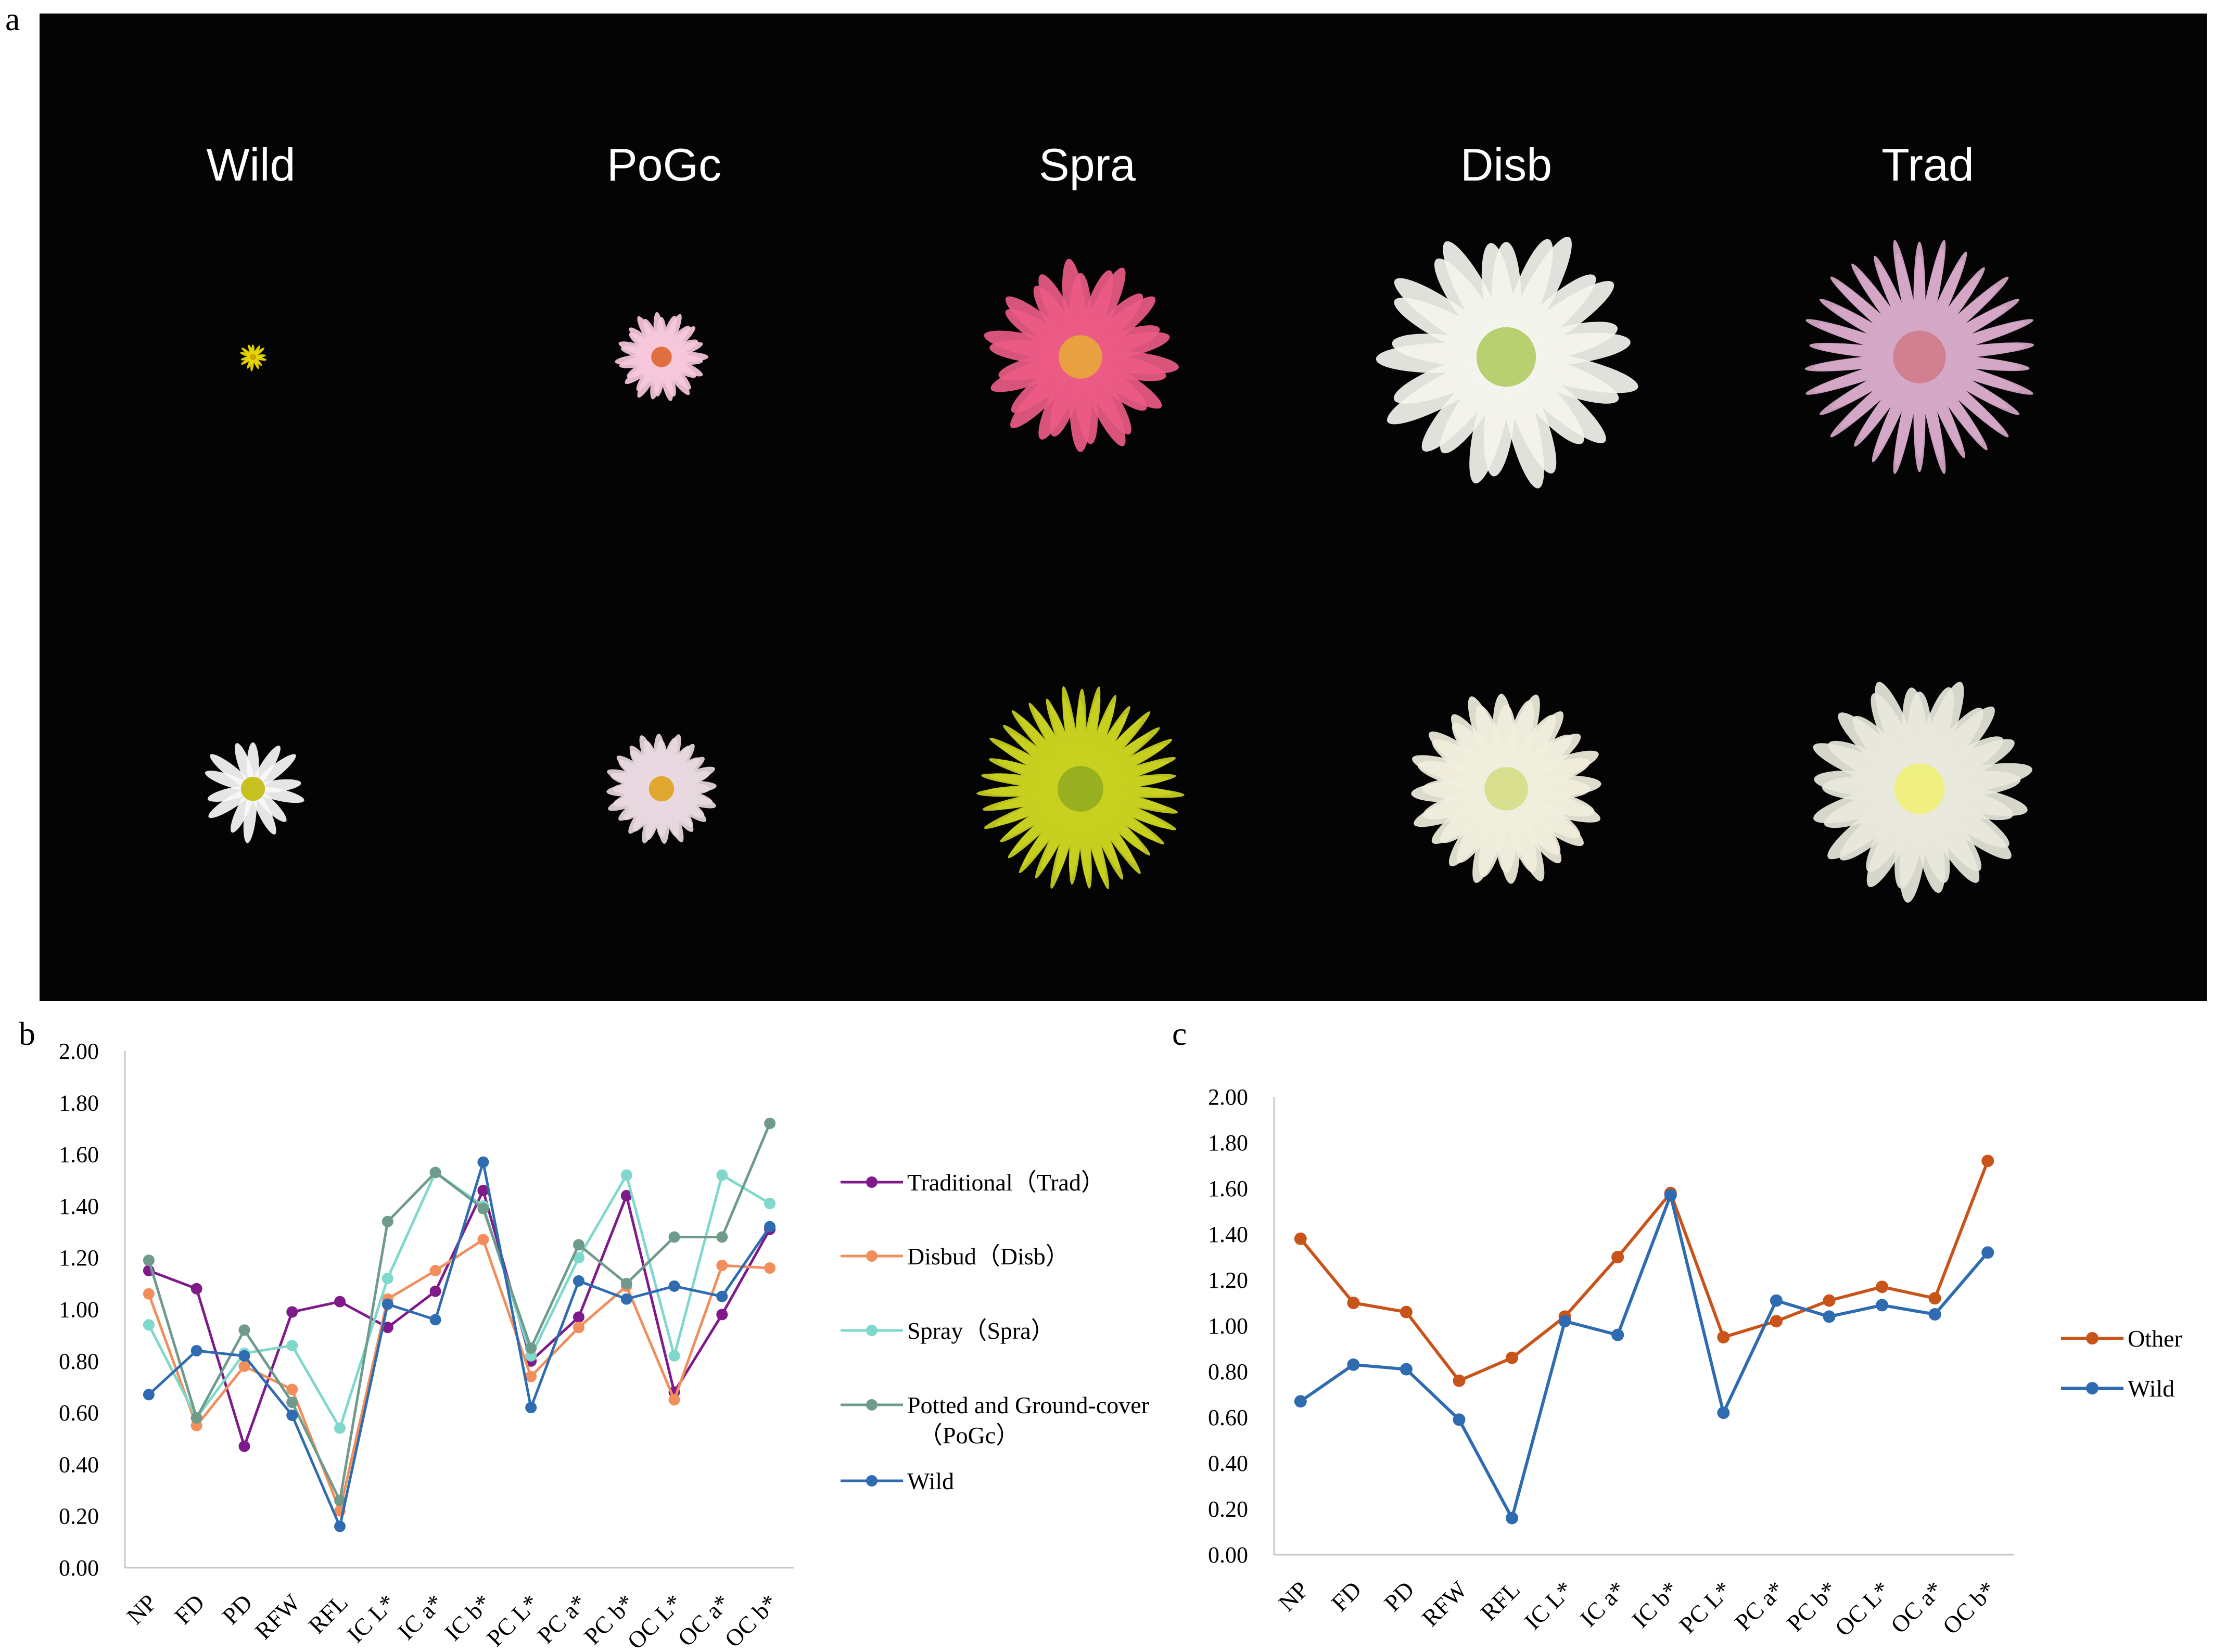 The width and height of the screenshot is (2213, 1652). What do you see at coordinates (1228, 1326) in the screenshot?
I see `y-tick-label: 1.00` at bounding box center [1228, 1326].